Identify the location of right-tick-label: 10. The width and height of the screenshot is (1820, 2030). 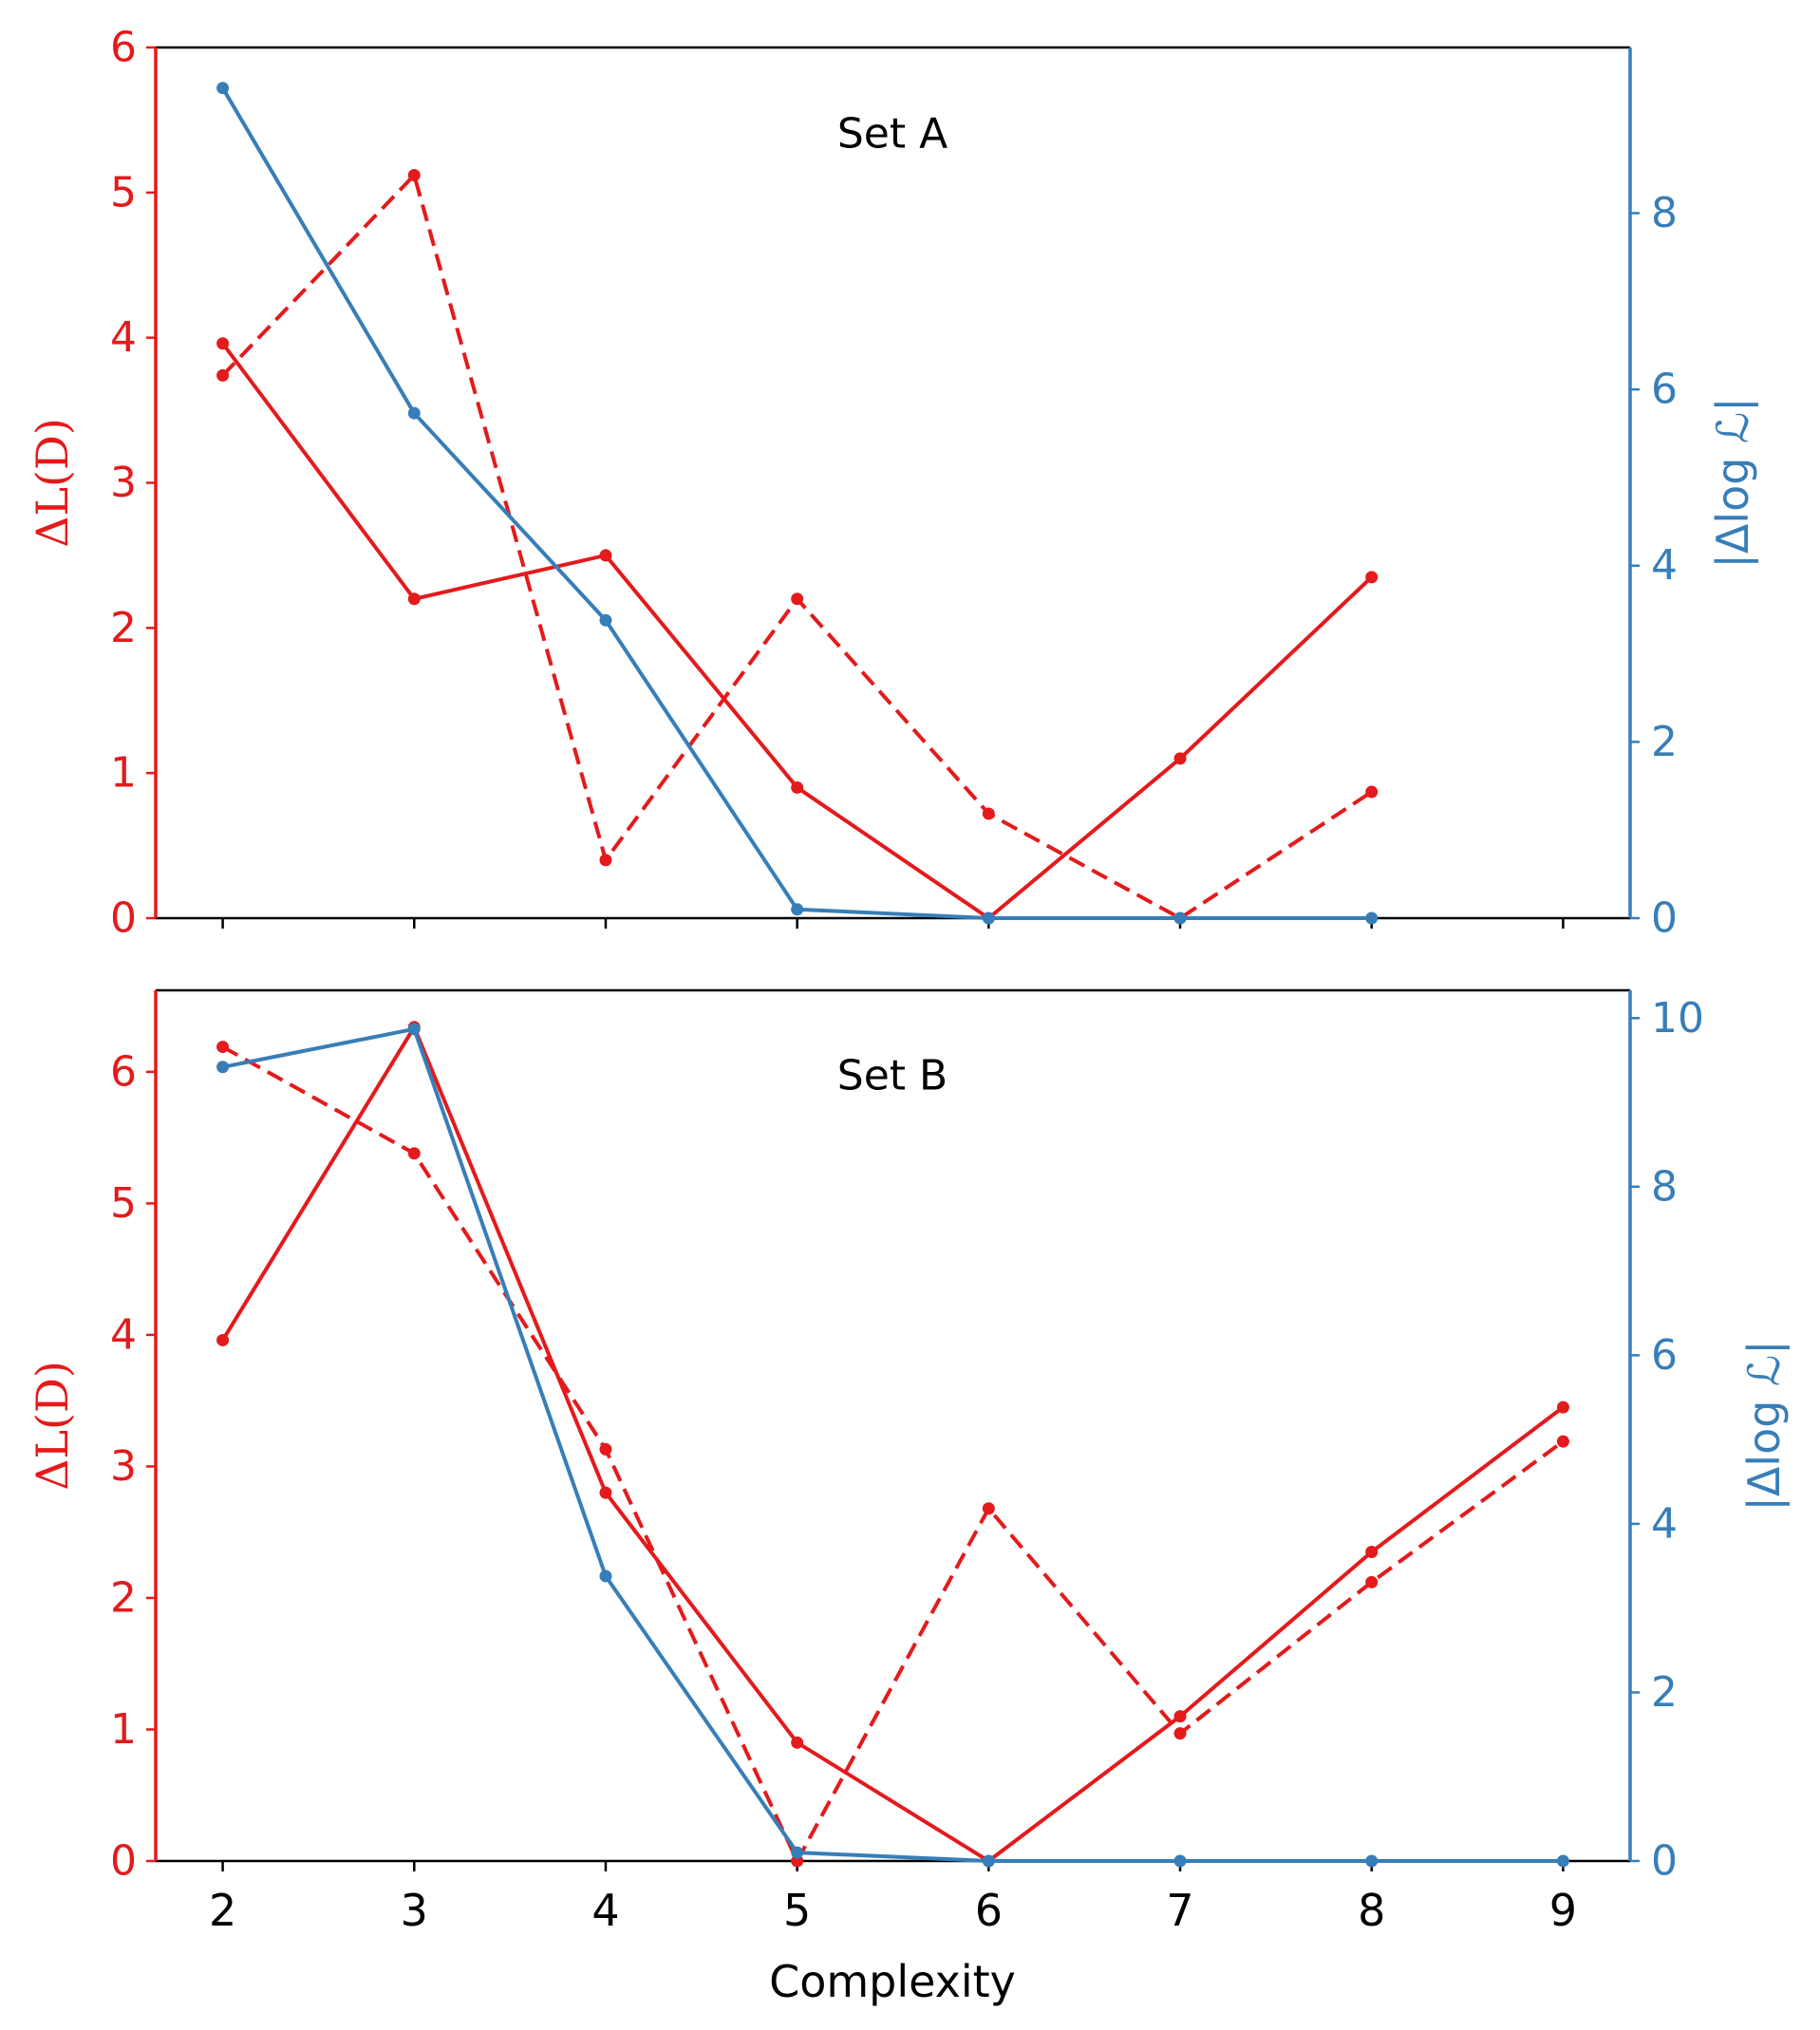
(1677, 1018).